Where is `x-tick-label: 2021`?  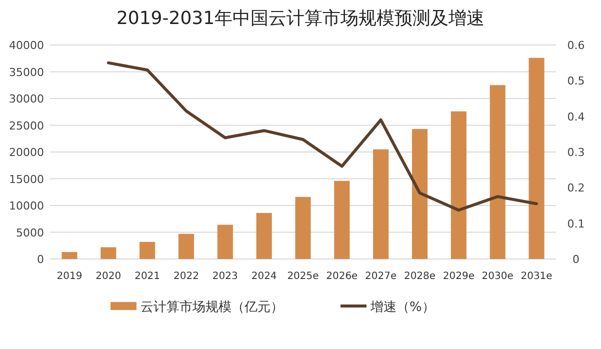
x-tick-label: 2021 is located at coordinates (147, 276).